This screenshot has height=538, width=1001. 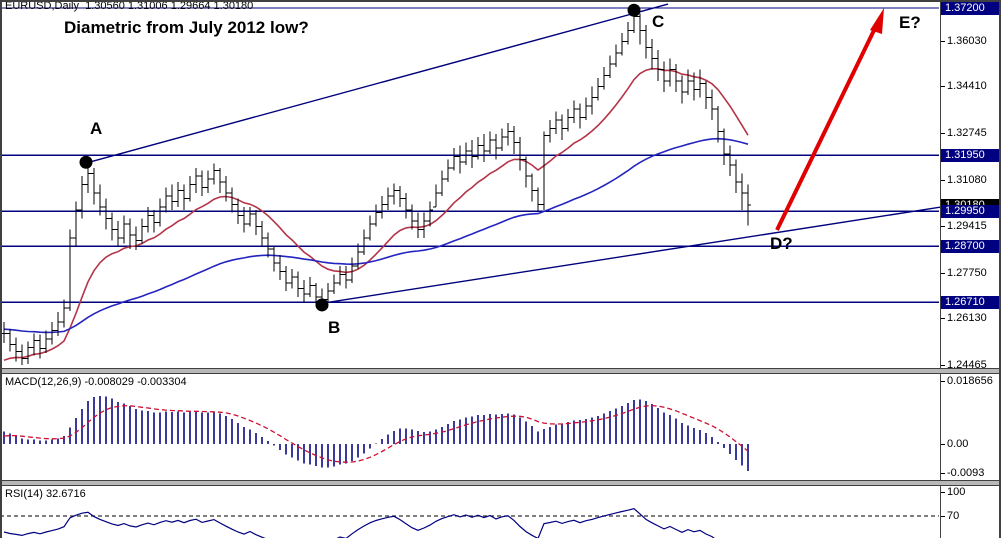 I want to click on rsi-line, so click(x=359, y=523).